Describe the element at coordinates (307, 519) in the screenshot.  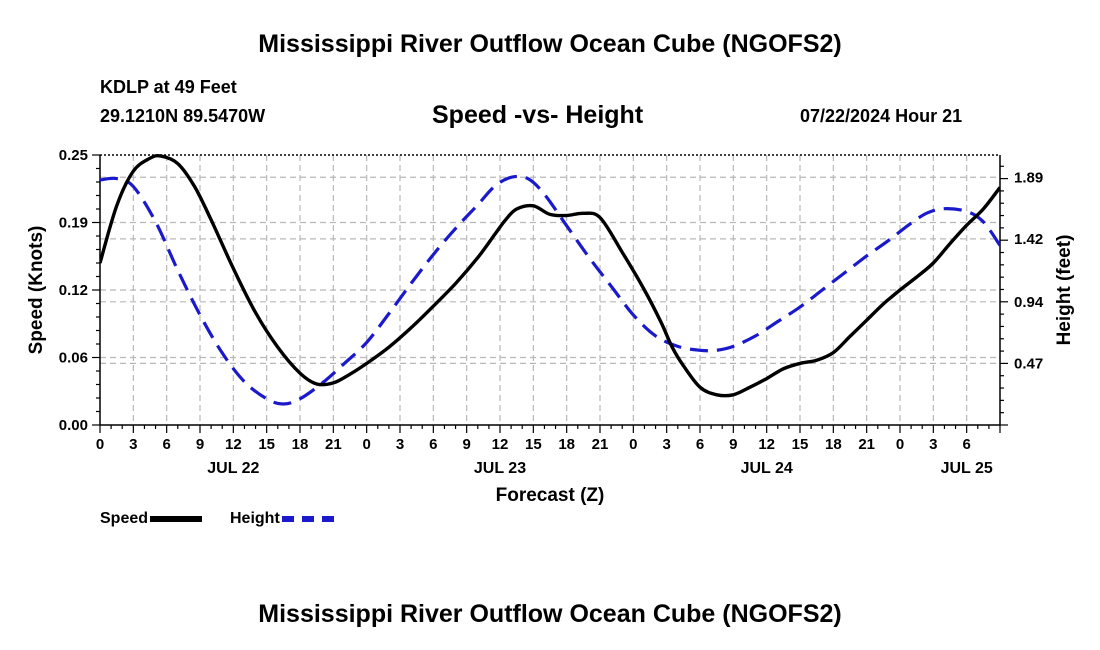
I see `legend-height-swatch` at that location.